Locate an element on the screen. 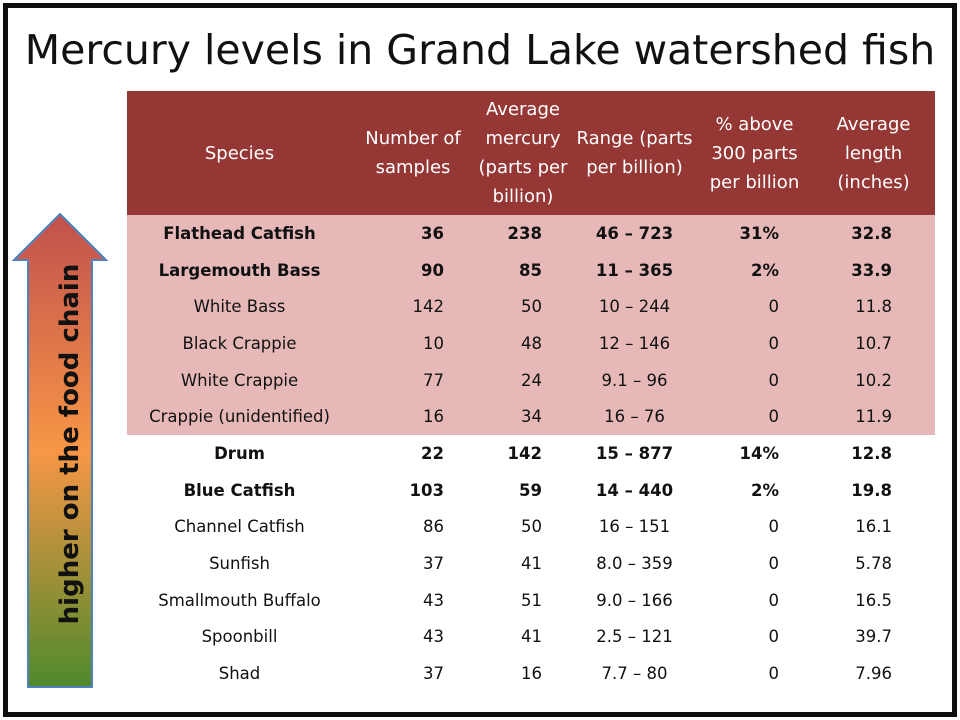 The height and width of the screenshot is (720, 960). cell-percent-above-300: 31% is located at coordinates (754, 233).